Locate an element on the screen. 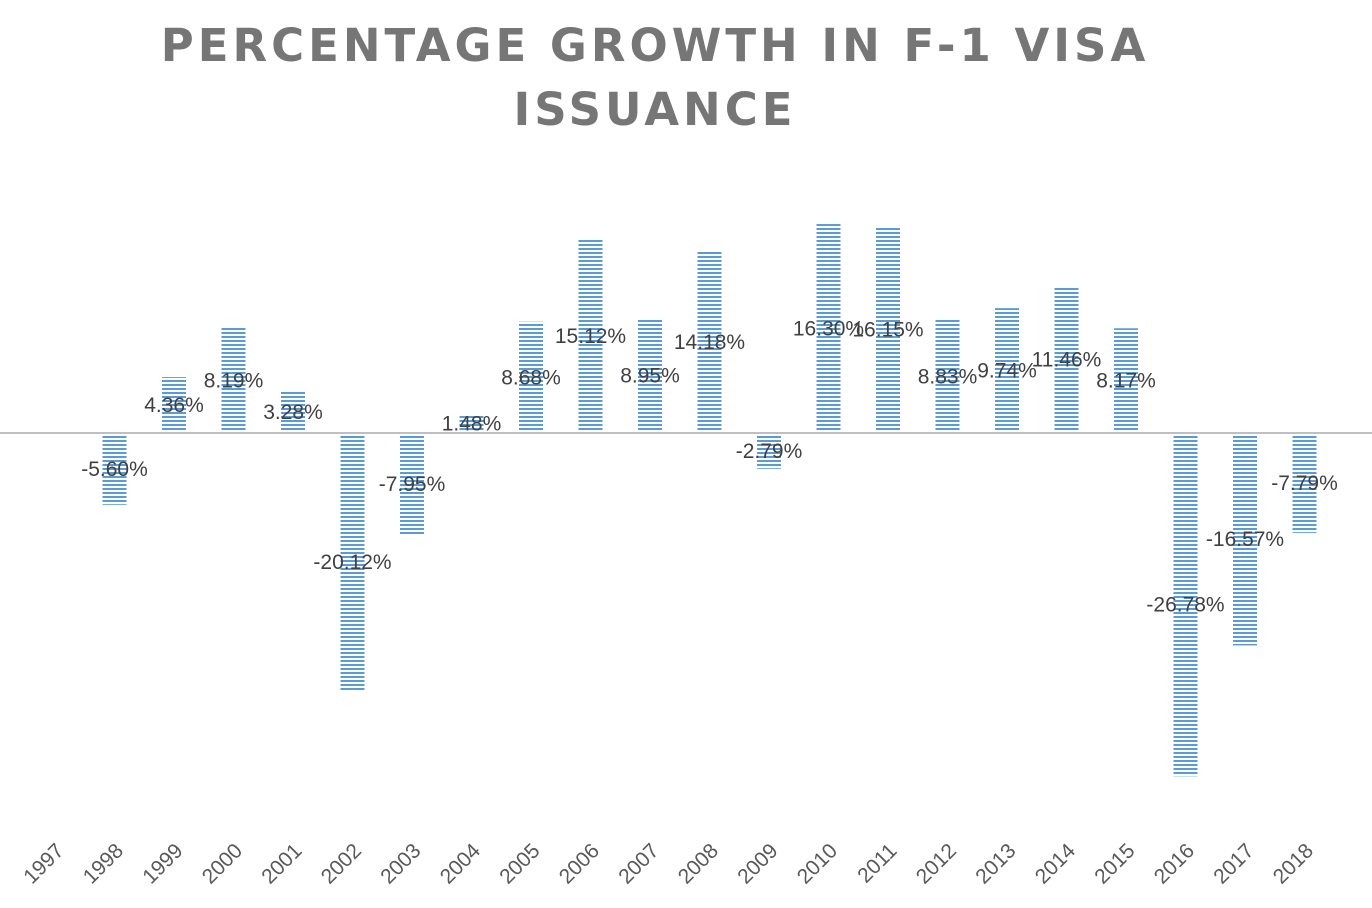 This screenshot has width=1372, height=908. data-label-2001: 3.28% is located at coordinates (293, 412).